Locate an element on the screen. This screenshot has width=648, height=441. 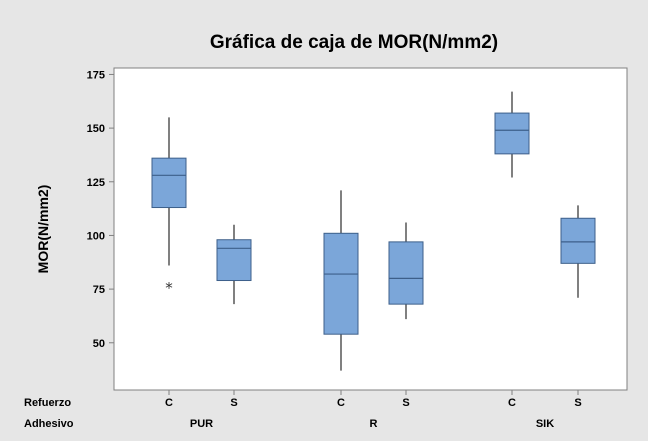
y-tick-label: 175 is located at coordinates (96, 75).